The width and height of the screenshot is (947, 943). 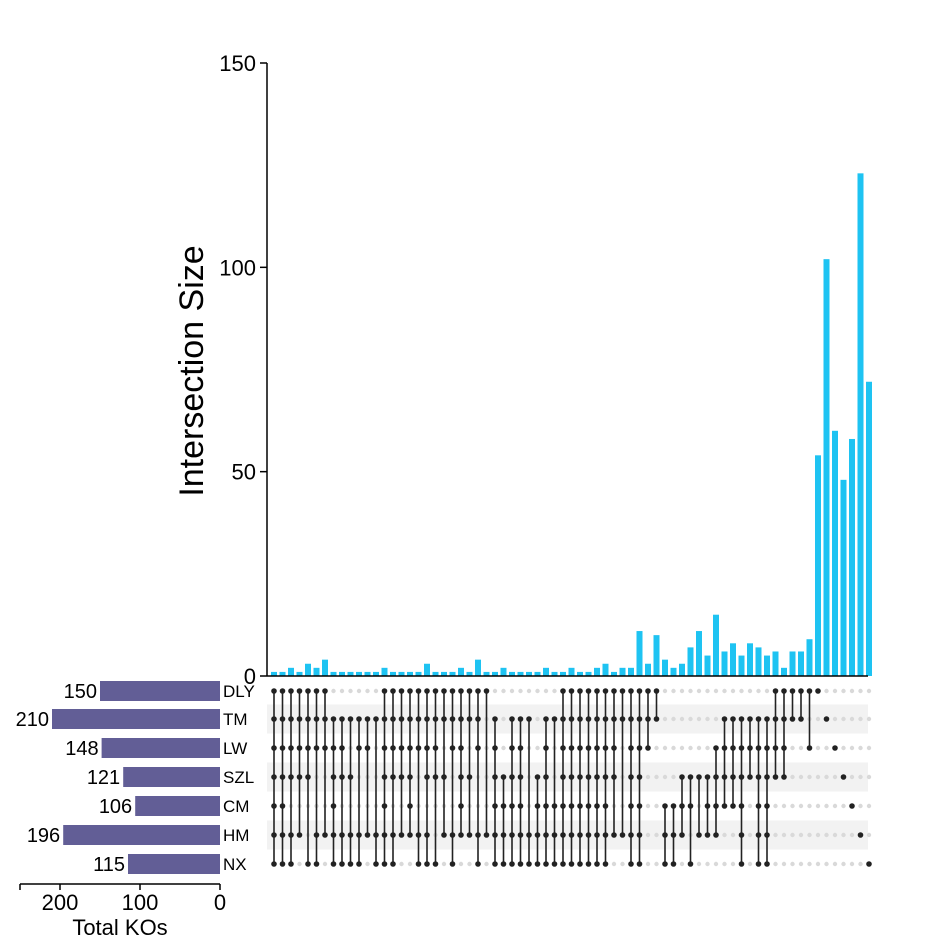 I want to click on set-name-label: NX, so click(x=235, y=864).